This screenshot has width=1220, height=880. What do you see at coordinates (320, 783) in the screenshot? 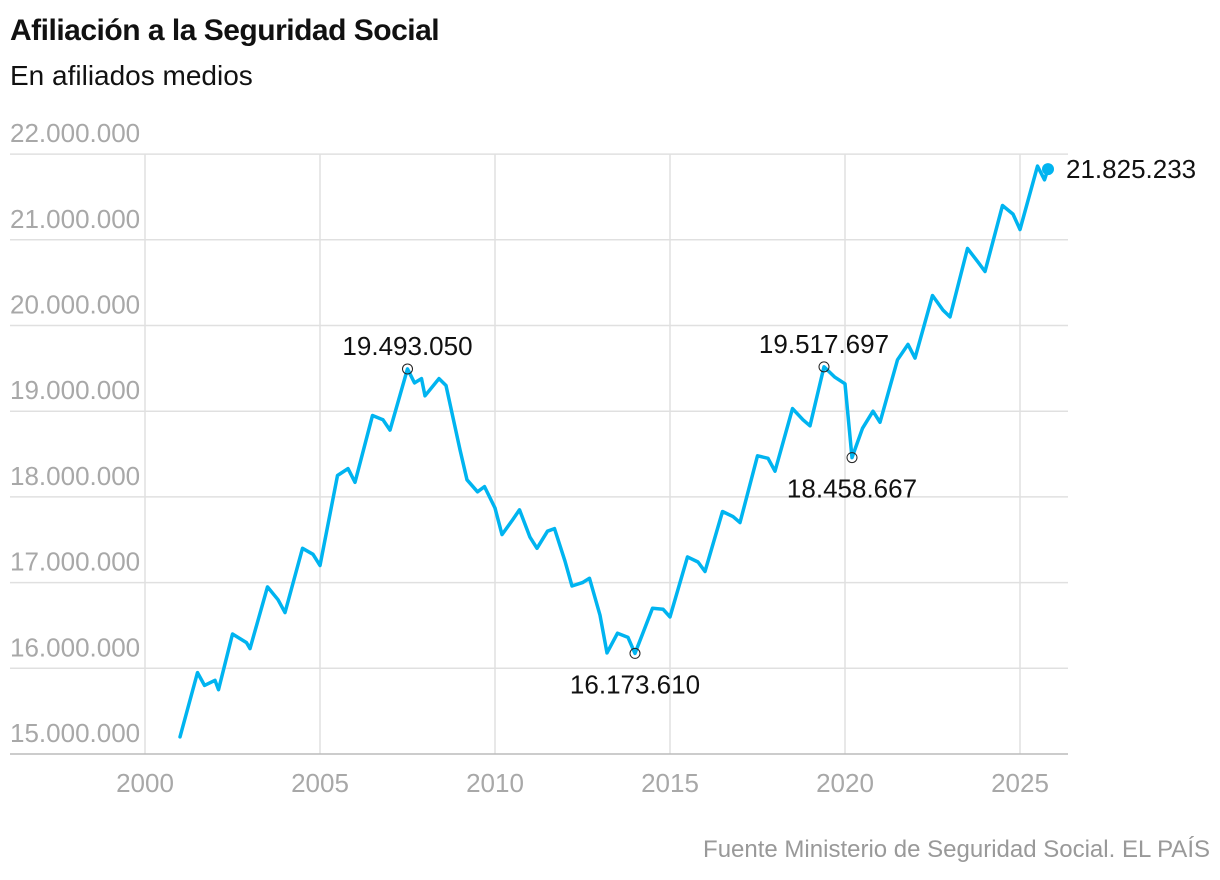
I see `x-tick-label: 2005` at bounding box center [320, 783].